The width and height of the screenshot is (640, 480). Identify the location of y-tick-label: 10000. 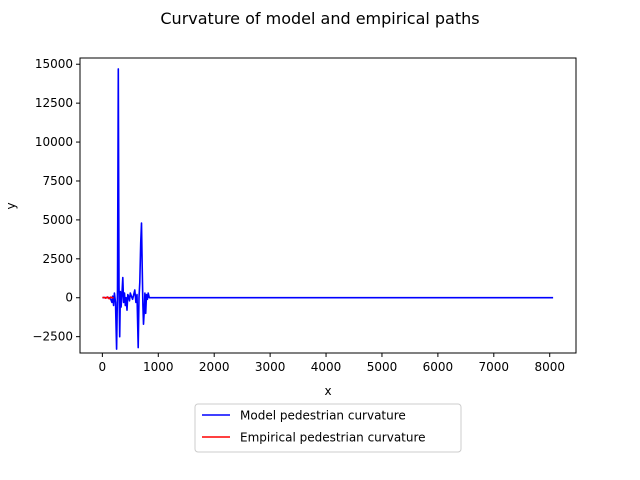
(54, 142).